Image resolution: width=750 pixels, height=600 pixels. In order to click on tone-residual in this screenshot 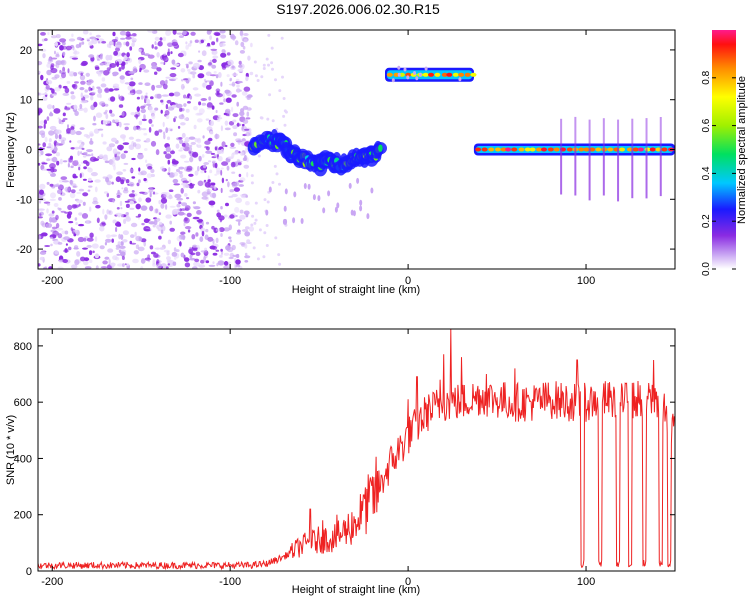, I will do `click(358, 180)`.